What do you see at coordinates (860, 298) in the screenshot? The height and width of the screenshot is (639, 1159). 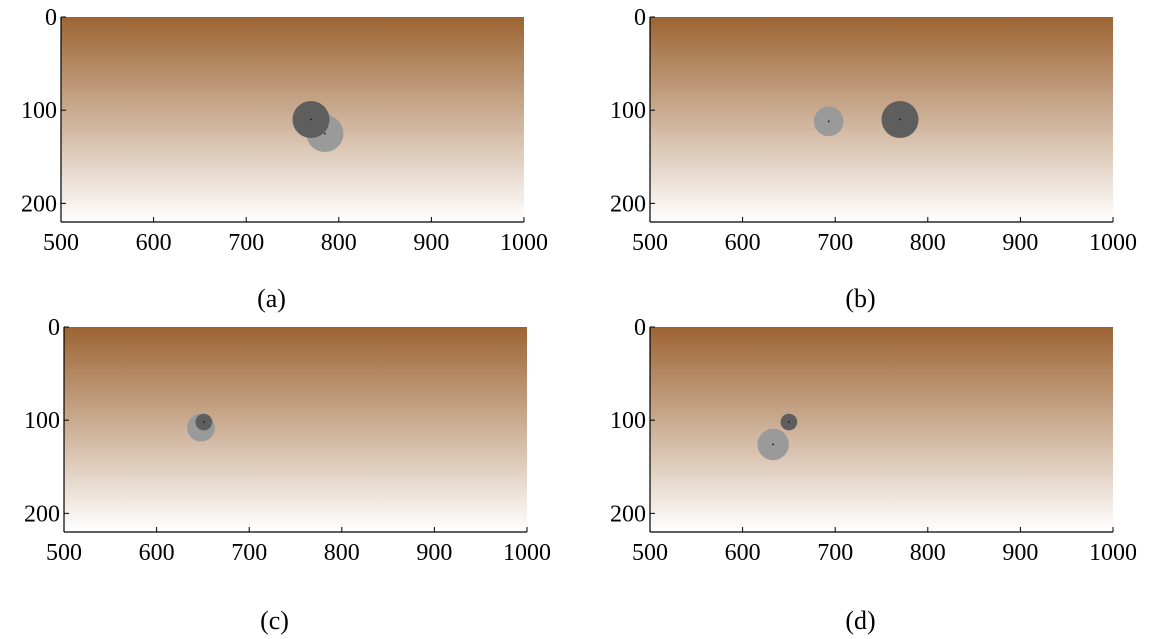 I see `panel-label: (b)` at bounding box center [860, 298].